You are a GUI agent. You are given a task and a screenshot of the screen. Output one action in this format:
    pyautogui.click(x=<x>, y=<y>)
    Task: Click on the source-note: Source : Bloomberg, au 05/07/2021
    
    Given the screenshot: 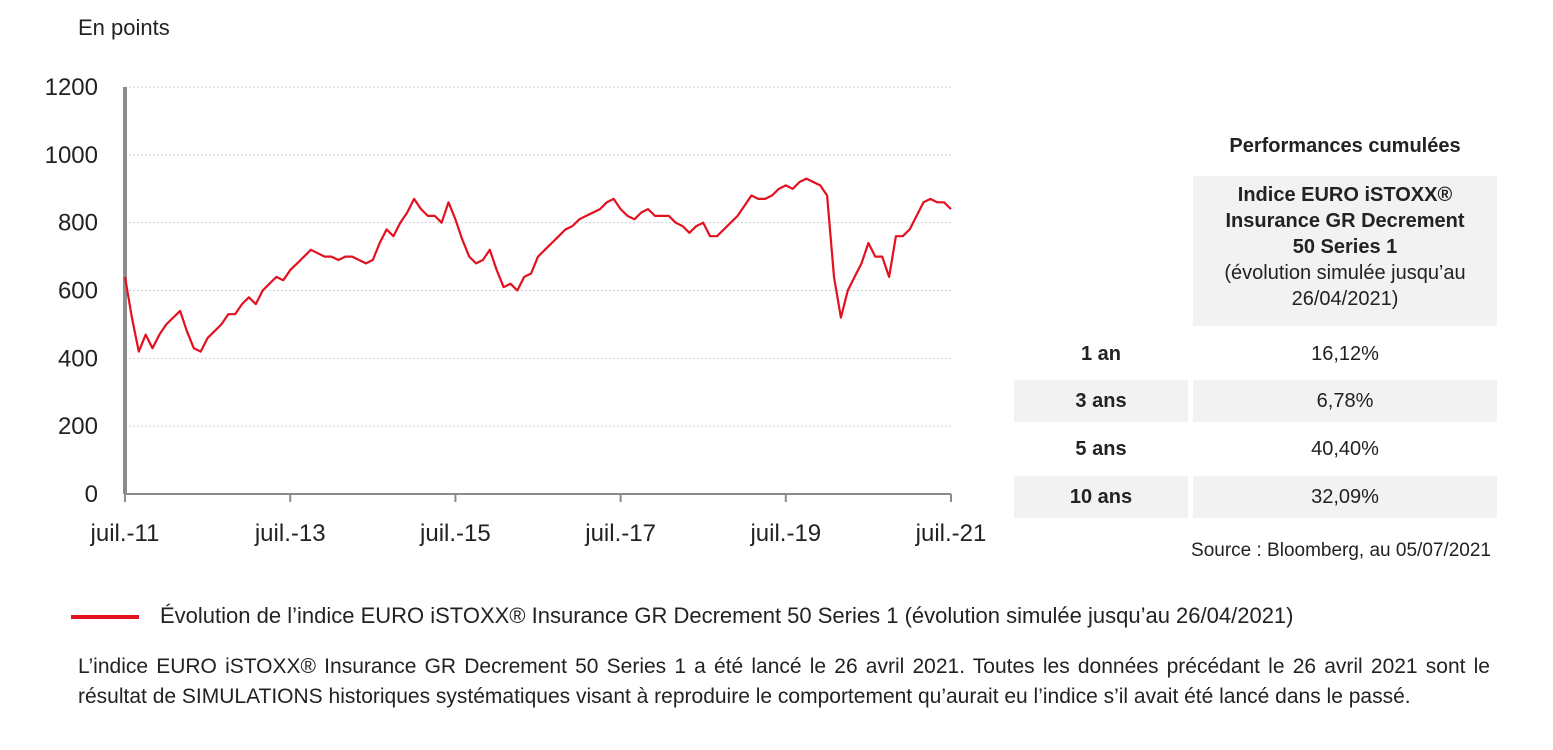 What is the action you would take?
    pyautogui.click(x=1341, y=550)
    